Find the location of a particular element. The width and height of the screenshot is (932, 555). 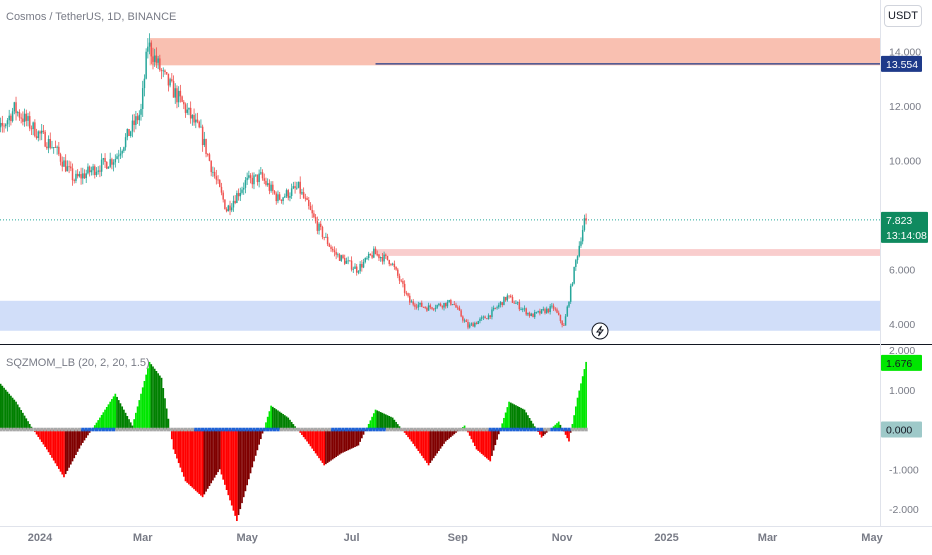

price-axis-tick: 12.000 is located at coordinates (905, 107).